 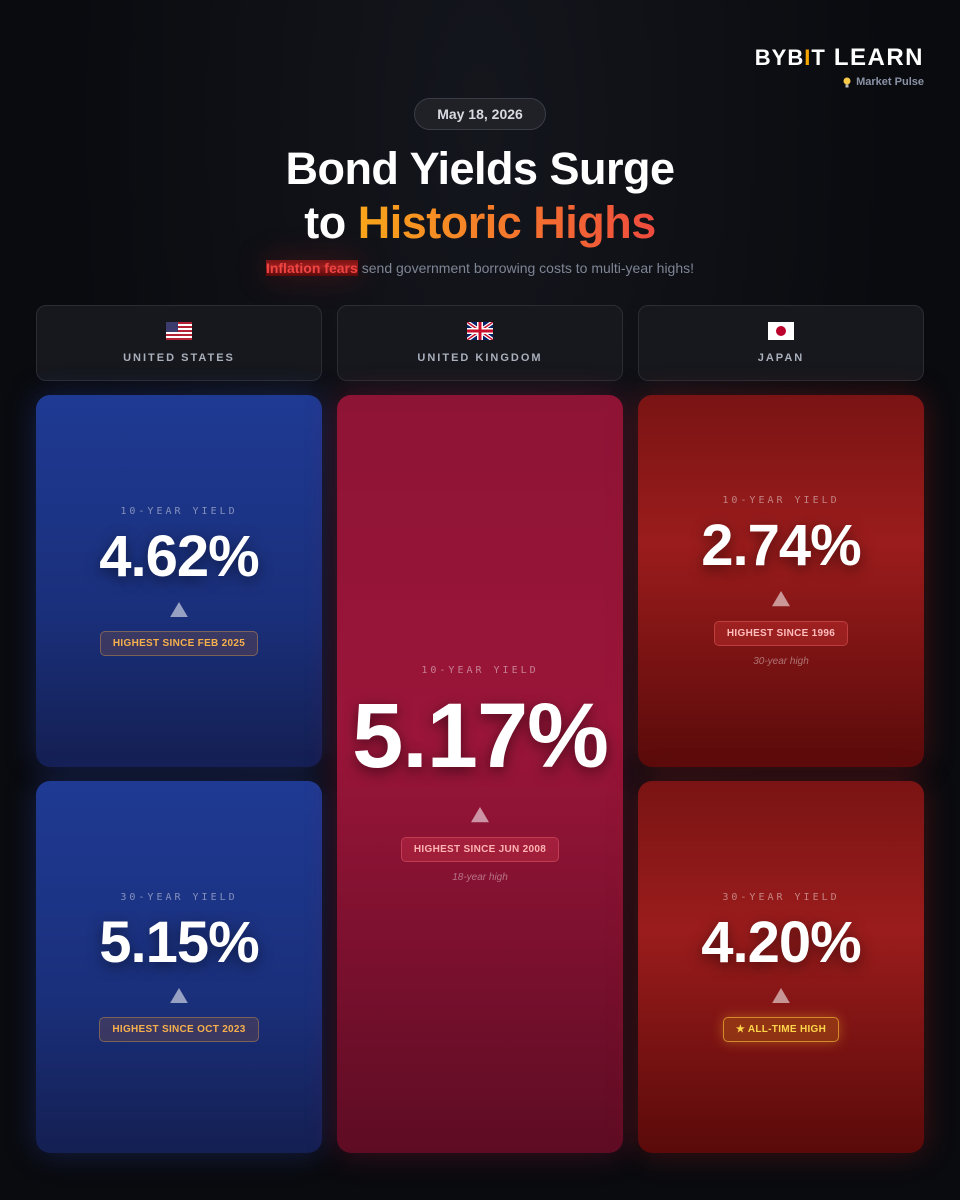 I want to click on title-highlight: Historic Highs, so click(x=507, y=222).